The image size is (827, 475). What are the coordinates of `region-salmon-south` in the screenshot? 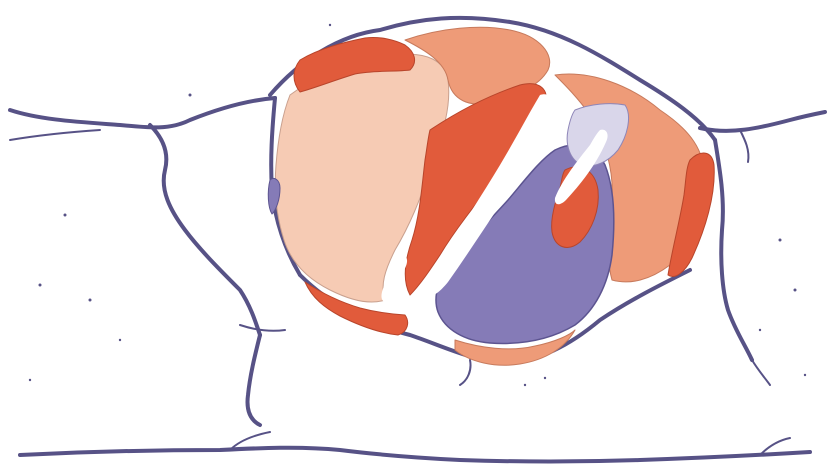 It's located at (515, 347).